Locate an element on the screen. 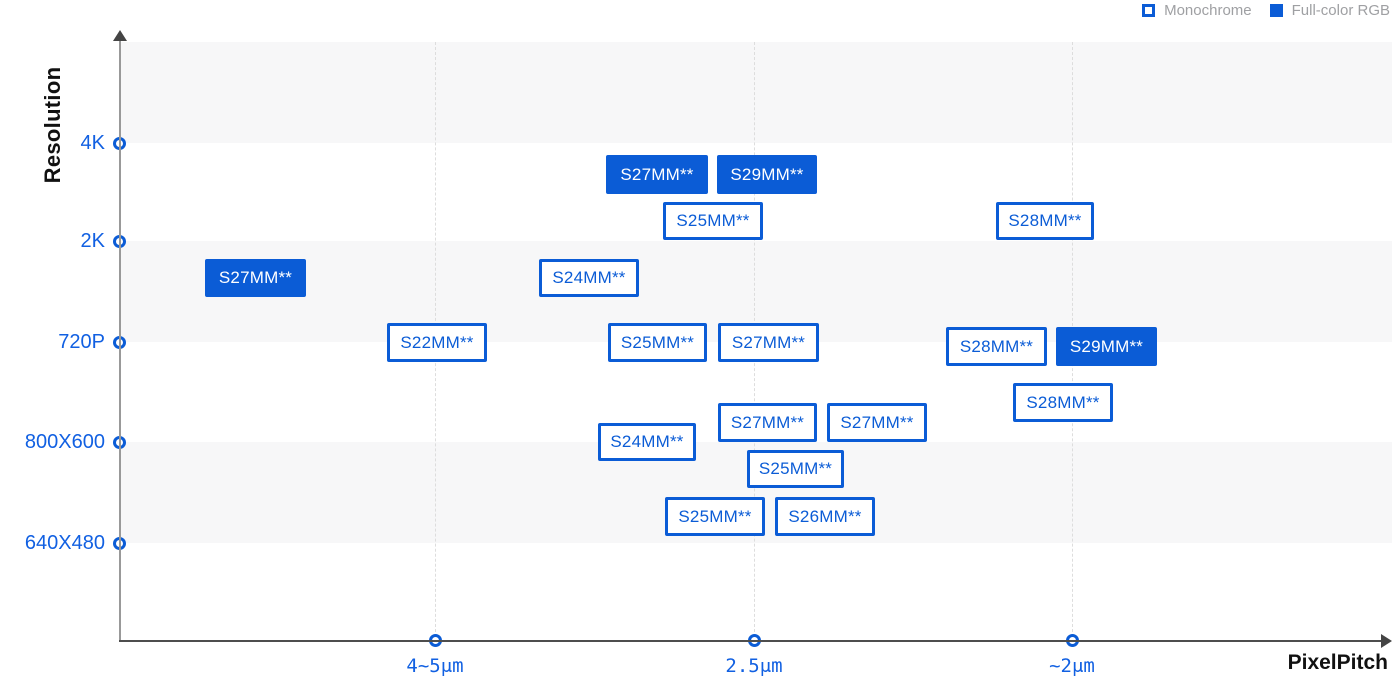 Image resolution: width=1392 pixels, height=688 pixels. x-tick-label: 4~5μm is located at coordinates (435, 666).